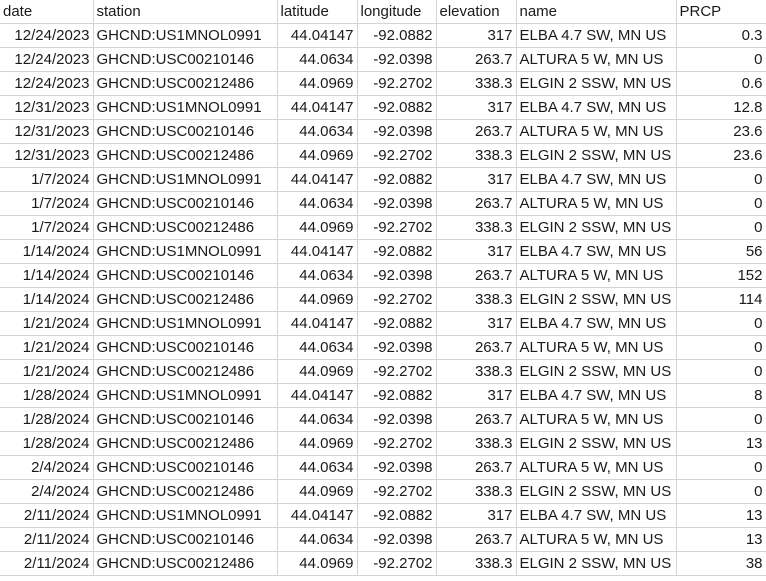  I want to click on header-cell-prcp: PRCP, so click(721, 12).